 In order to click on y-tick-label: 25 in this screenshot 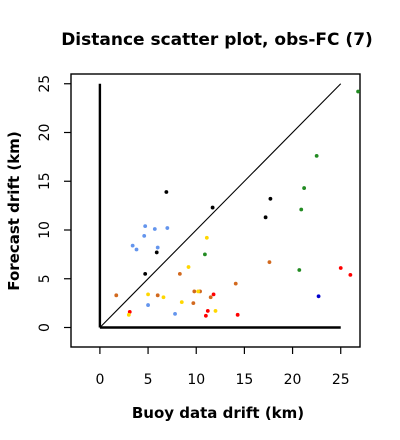, I will do `click(45, 84)`.